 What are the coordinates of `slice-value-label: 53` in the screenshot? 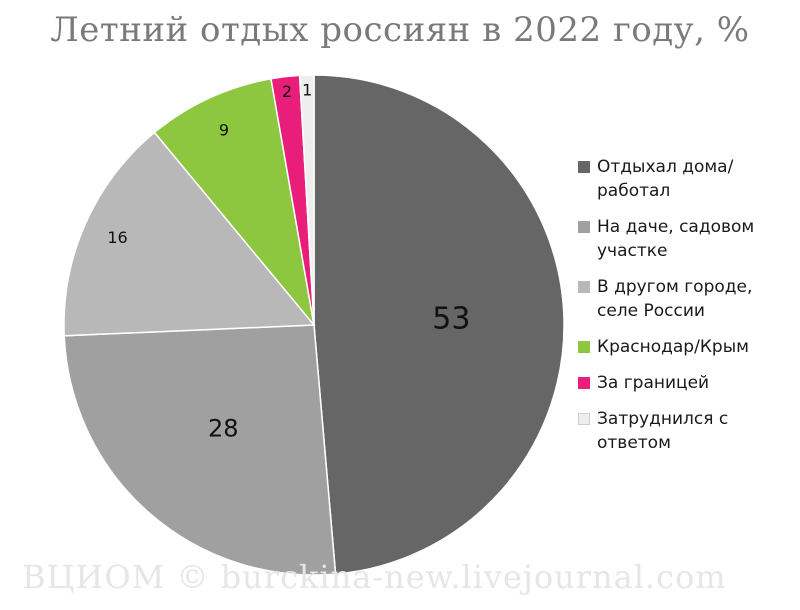 It's located at (451, 319).